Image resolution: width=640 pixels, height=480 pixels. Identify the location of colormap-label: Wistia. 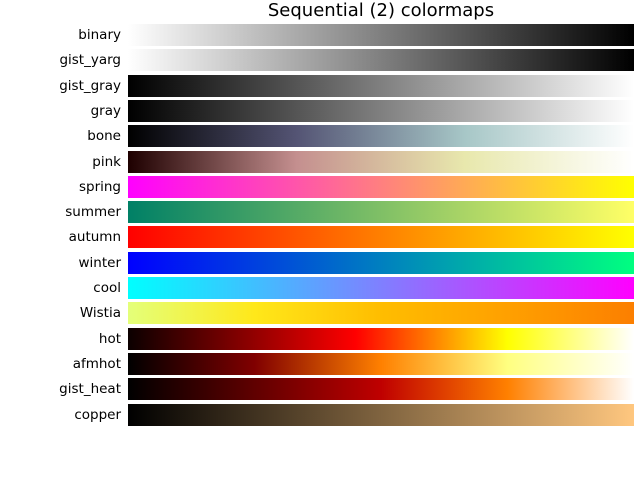
(100, 313).